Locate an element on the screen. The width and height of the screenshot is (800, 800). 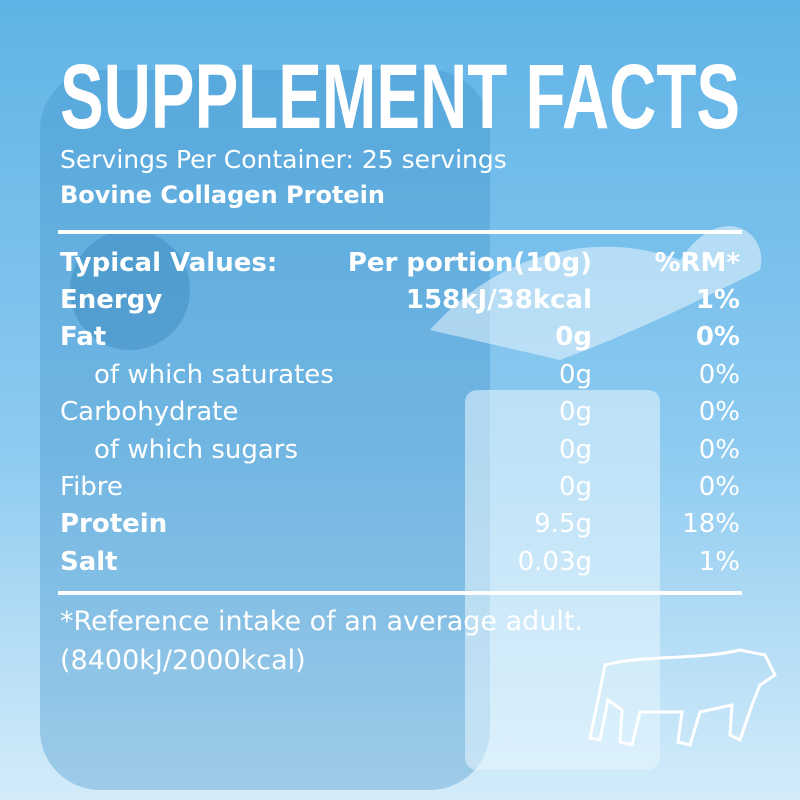
cell: 9.5g is located at coordinates (563, 524).